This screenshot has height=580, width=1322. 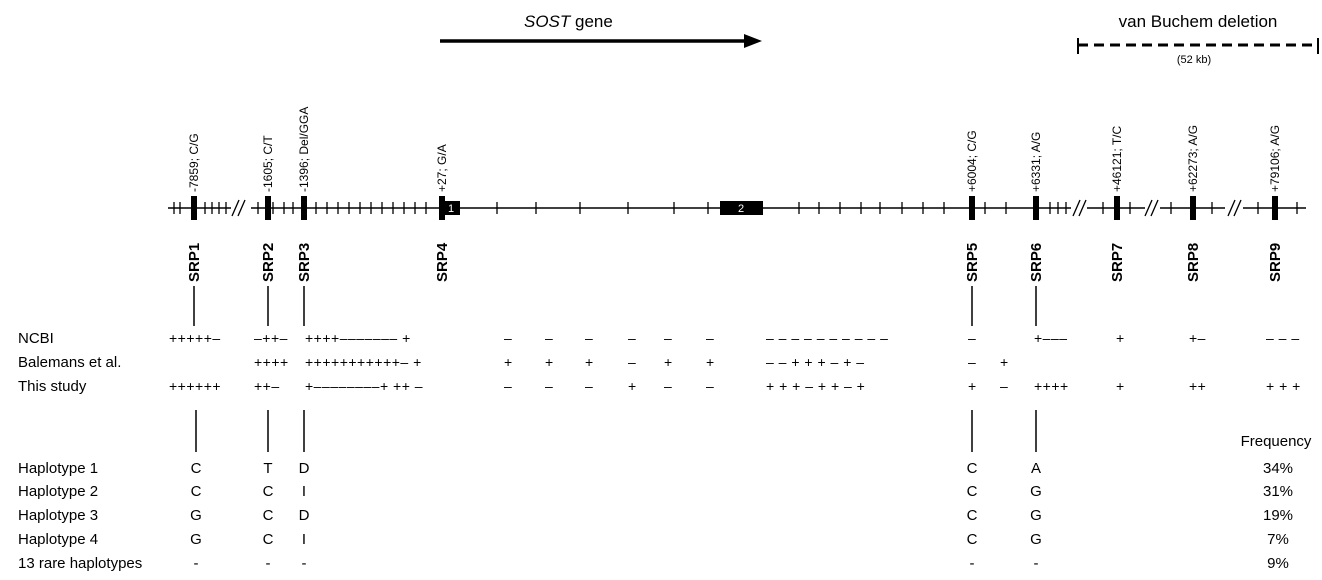 What do you see at coordinates (815, 362) in the screenshot?
I see `study-mark-group: – – + + + – + –` at bounding box center [815, 362].